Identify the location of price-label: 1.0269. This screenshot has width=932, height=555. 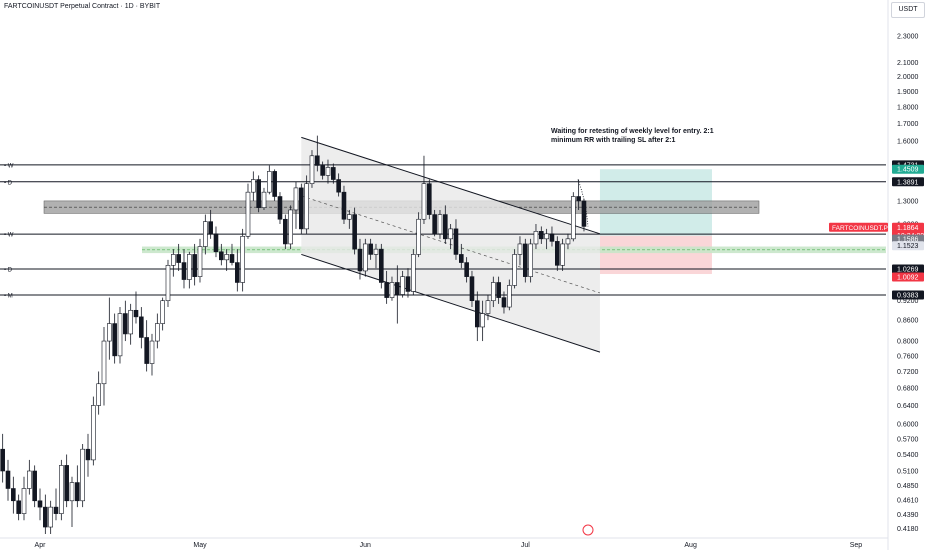
(908, 269).